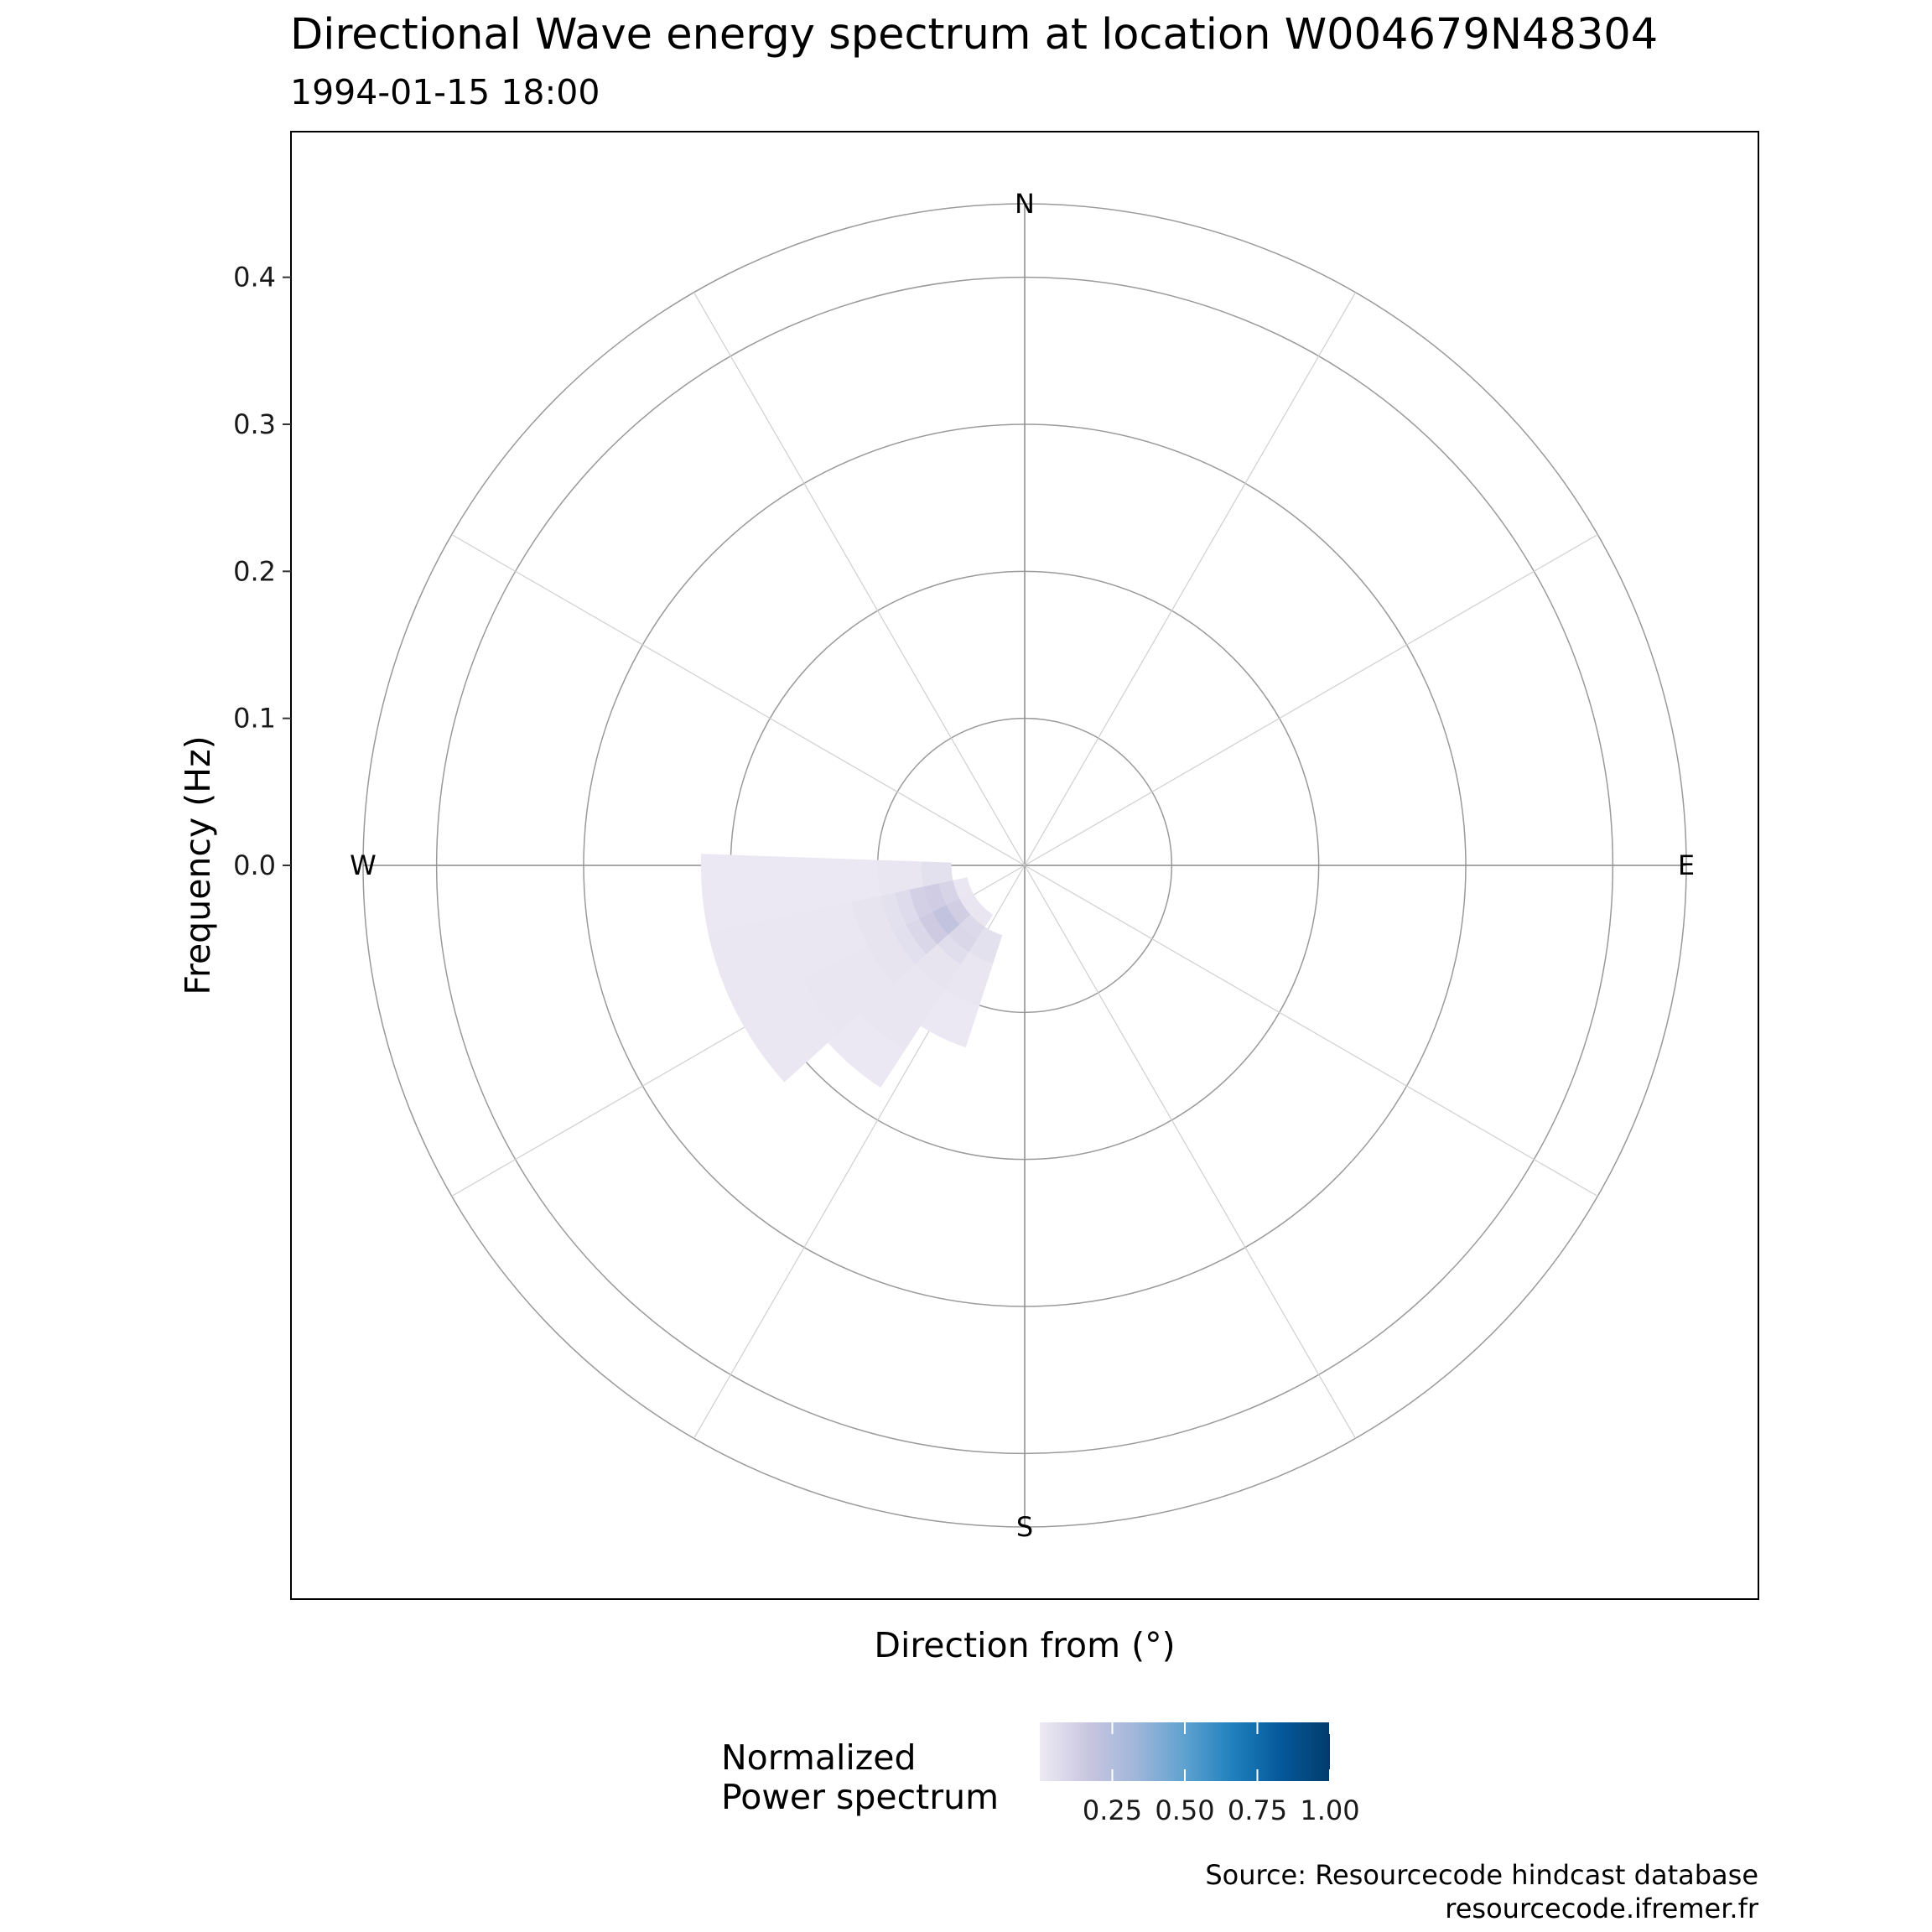 This screenshot has width=1932, height=1932. What do you see at coordinates (363, 865) in the screenshot?
I see `compass-label-w: W` at bounding box center [363, 865].